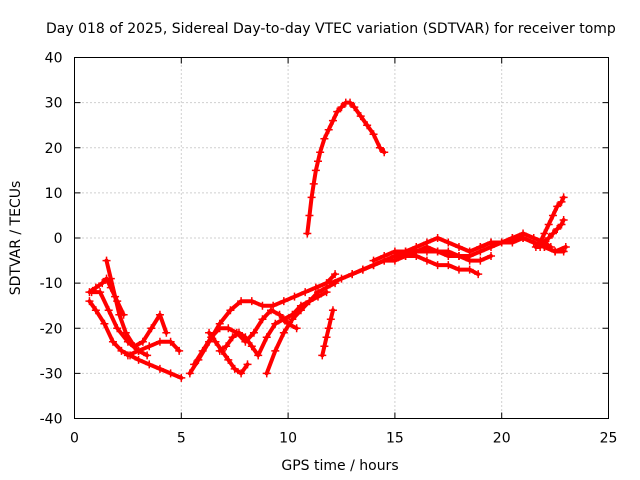 This screenshot has width=640, height=480. Describe the element at coordinates (54, 149) in the screenshot. I see `y-tick-label: 20` at that location.